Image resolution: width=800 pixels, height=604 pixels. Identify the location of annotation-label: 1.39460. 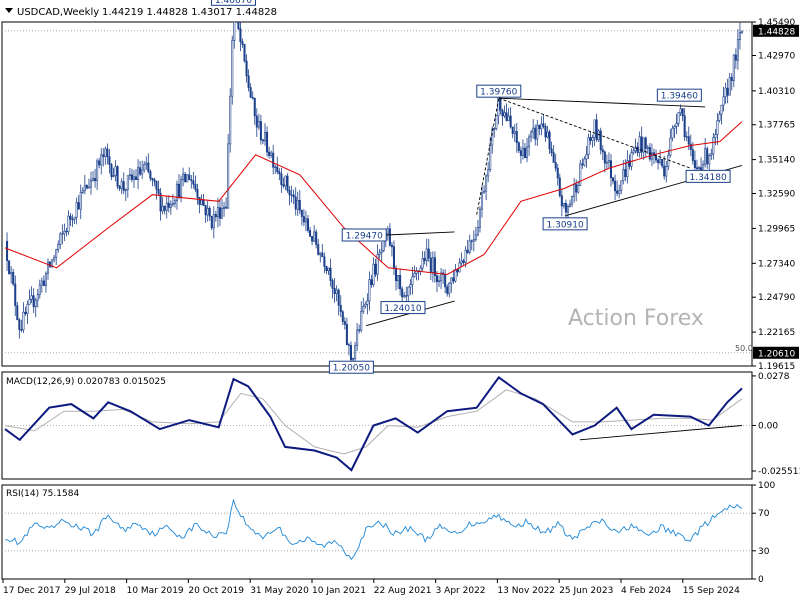
(679, 97).